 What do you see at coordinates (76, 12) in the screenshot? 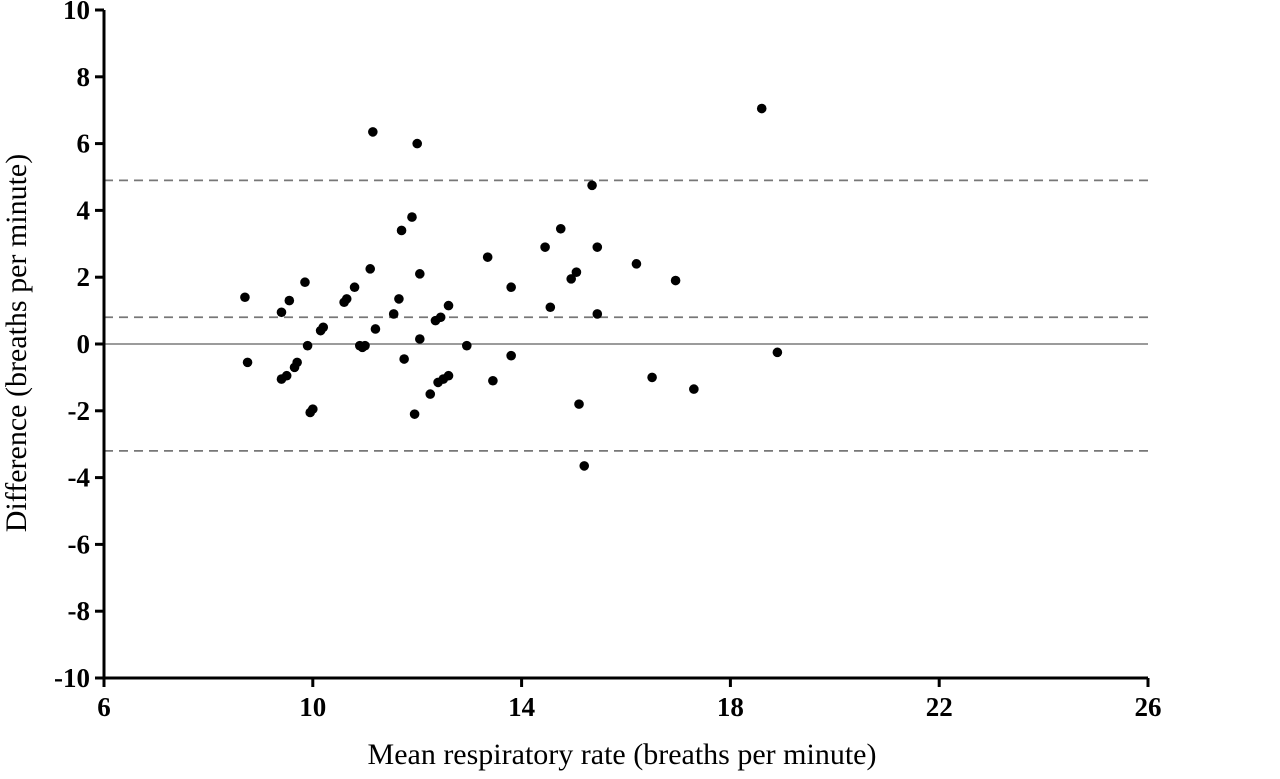
I see `y-tick-label: 10` at bounding box center [76, 12].